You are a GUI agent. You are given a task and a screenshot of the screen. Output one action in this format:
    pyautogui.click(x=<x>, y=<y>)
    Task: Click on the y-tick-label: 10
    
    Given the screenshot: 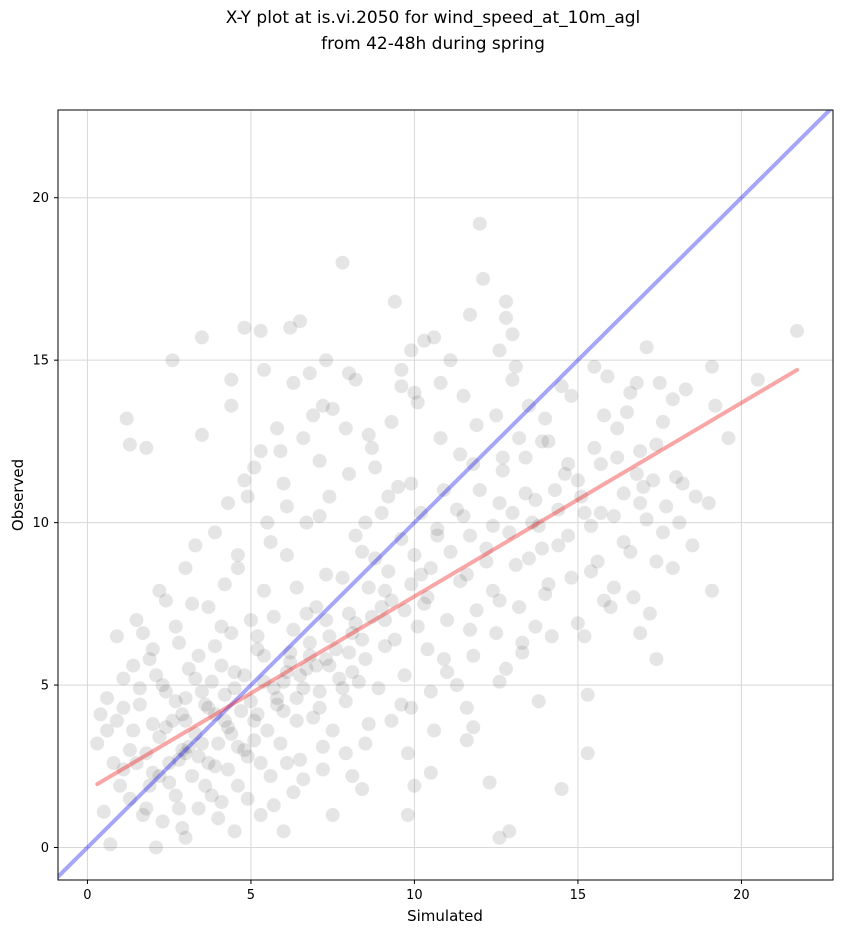 What is the action you would take?
    pyautogui.click(x=40, y=523)
    